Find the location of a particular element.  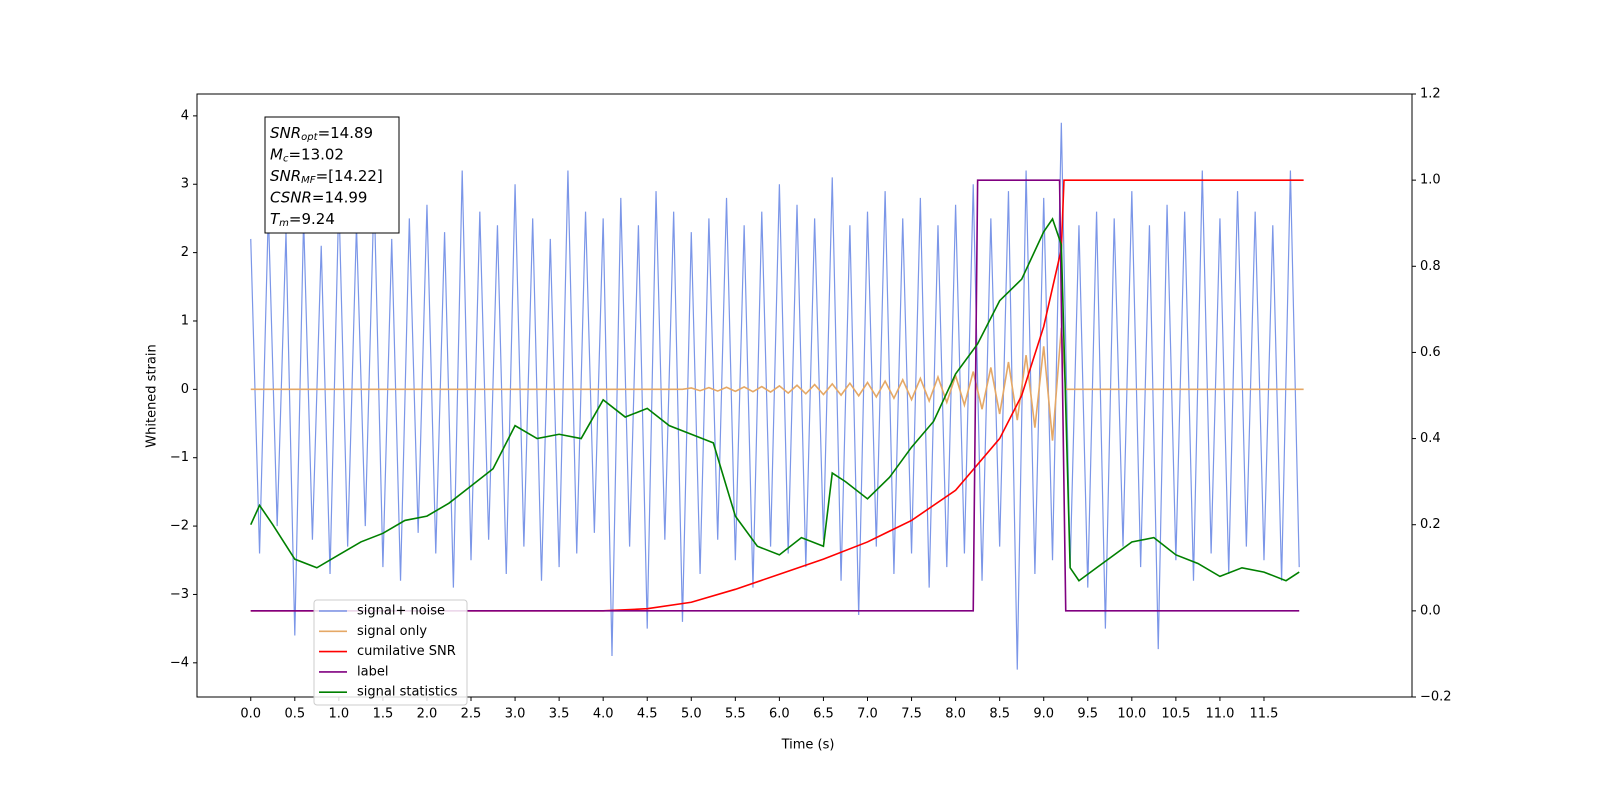

x-tick-label: 6.0 is located at coordinates (779, 714).